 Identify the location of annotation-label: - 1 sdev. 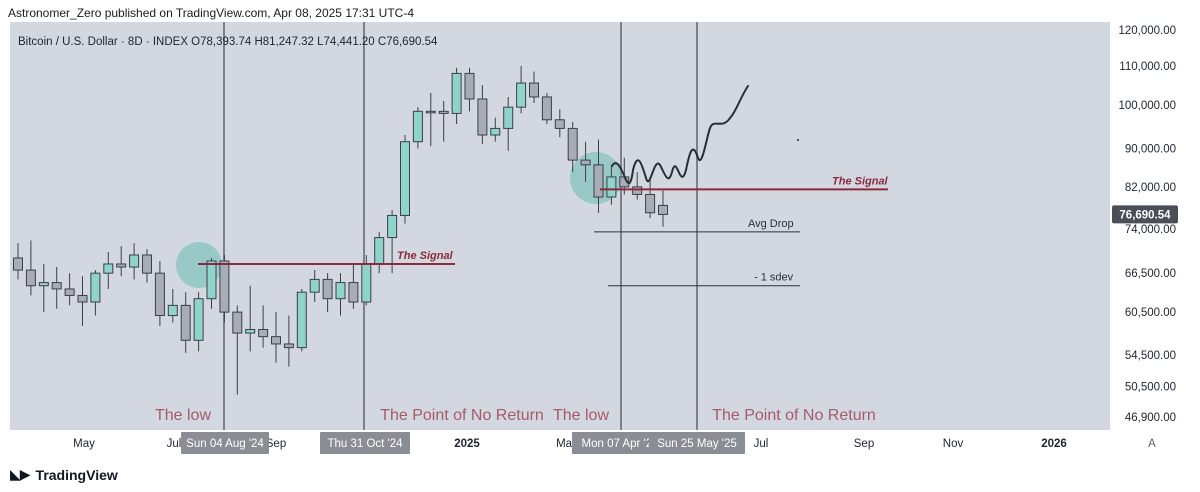
(774, 278).